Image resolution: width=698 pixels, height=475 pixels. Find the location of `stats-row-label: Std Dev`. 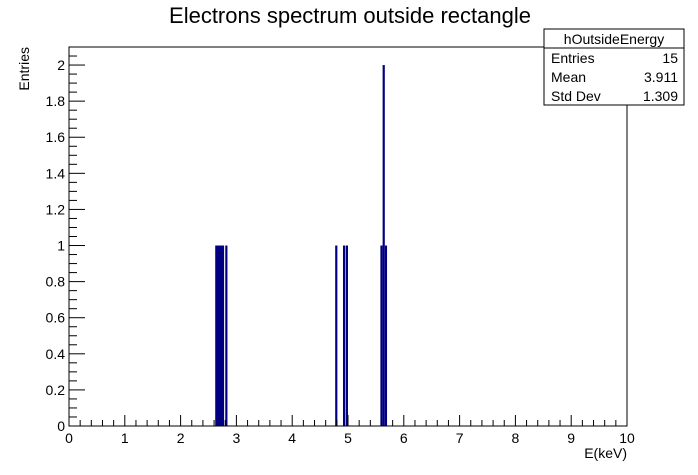

stats-row-label: Std Dev is located at coordinates (576, 96).